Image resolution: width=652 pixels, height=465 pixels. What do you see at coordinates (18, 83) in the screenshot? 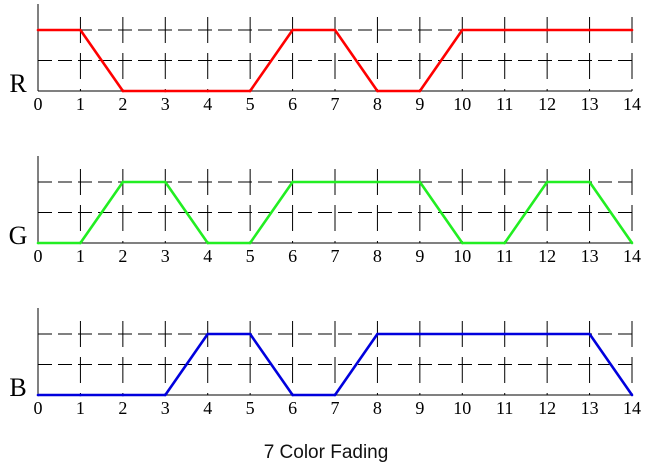
I see `channel-label: R` at bounding box center [18, 83].